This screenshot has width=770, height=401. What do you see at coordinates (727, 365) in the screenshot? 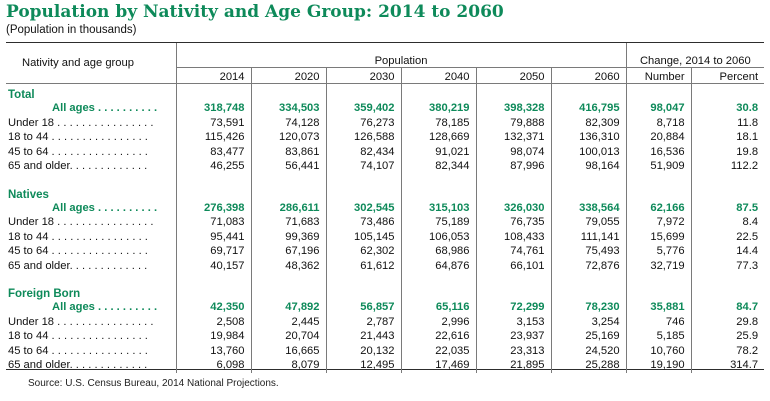
I see `data-cell: 314.7` at bounding box center [727, 365].